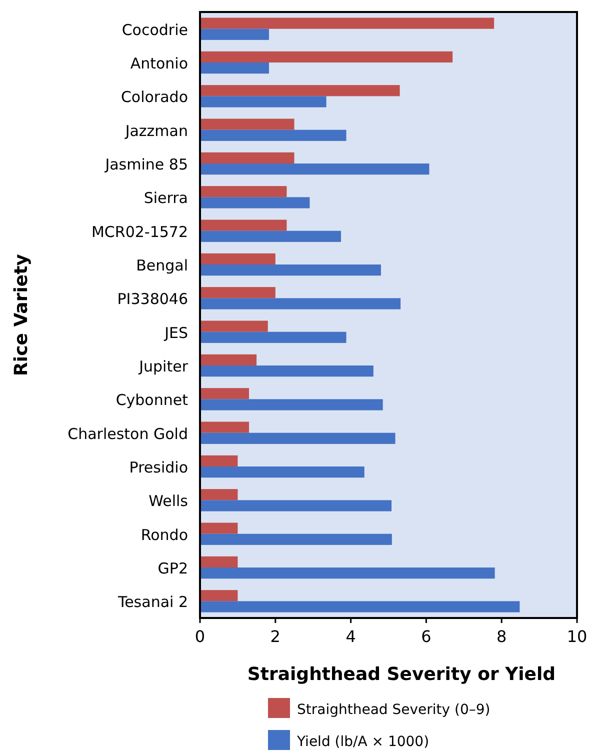 The width and height of the screenshot is (589, 752). What do you see at coordinates (577, 636) in the screenshot?
I see `x-tick-label: 10` at bounding box center [577, 636].